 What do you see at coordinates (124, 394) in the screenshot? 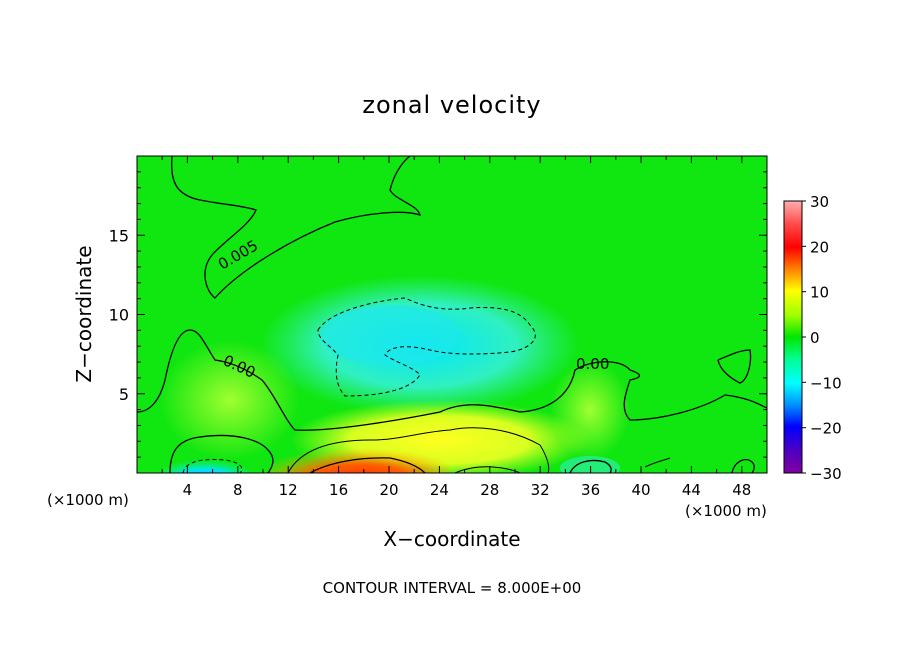
I see `y-tick-label: 5` at bounding box center [124, 394].